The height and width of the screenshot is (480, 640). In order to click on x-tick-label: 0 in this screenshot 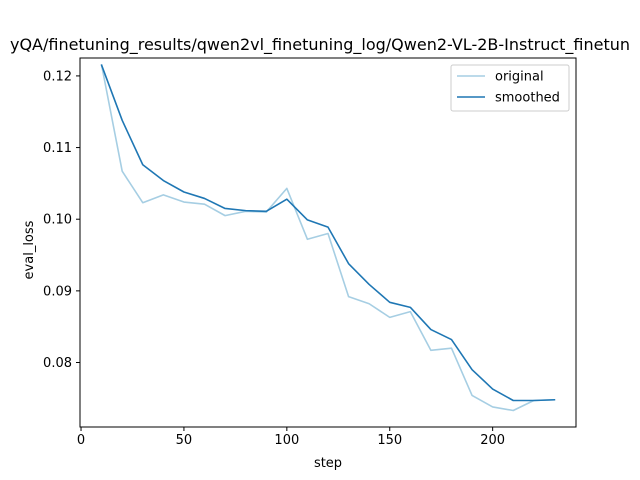, I will do `click(81, 440)`.